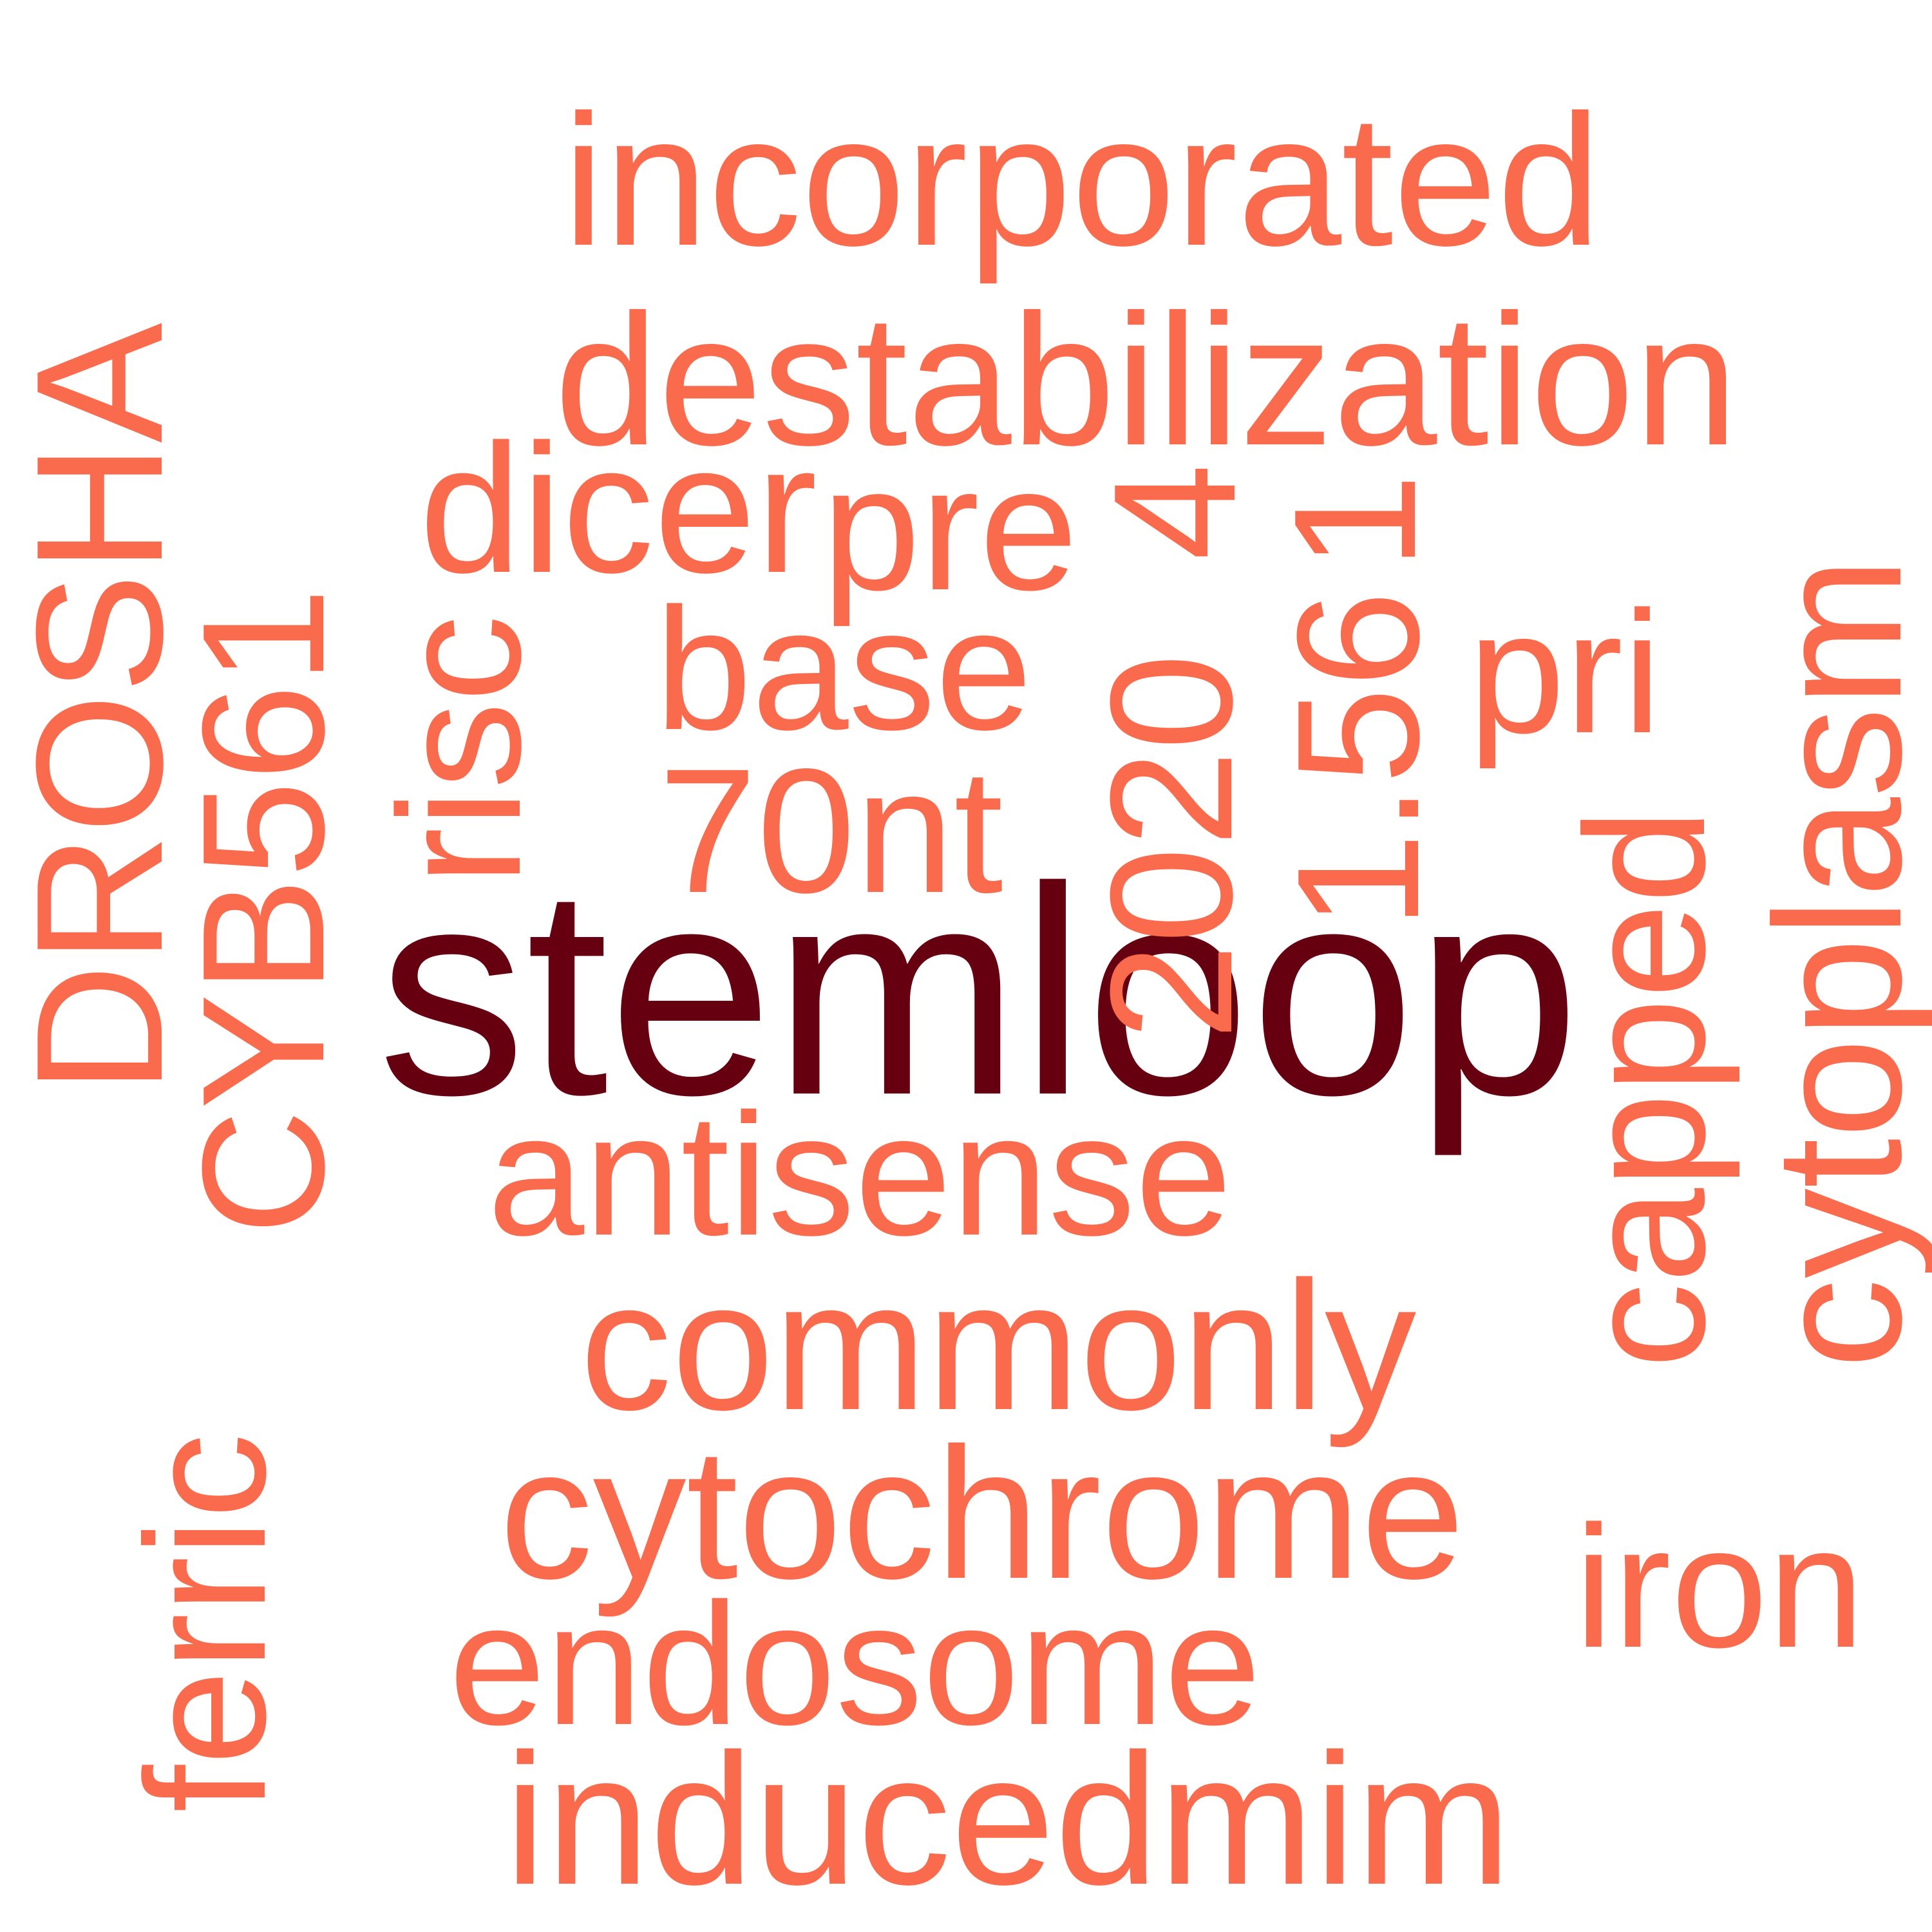 The image size is (1932, 1932). Describe the element at coordinates (830, 831) in the screenshot. I see `word-70nt: 70nt` at that location.